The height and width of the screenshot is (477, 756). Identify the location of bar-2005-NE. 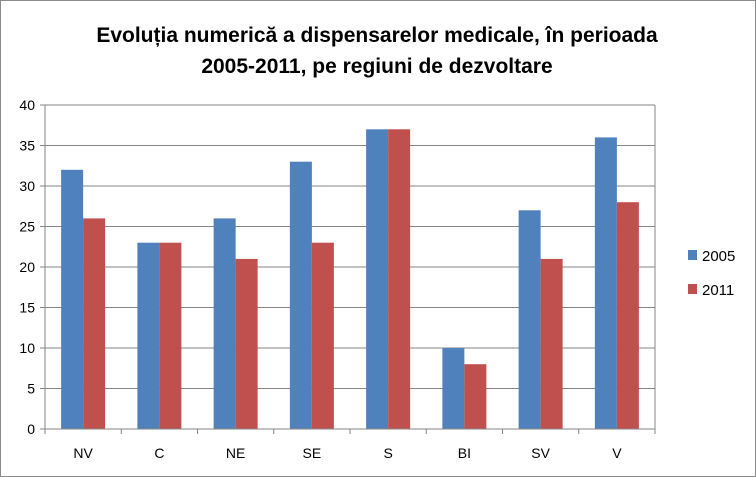
(224, 323).